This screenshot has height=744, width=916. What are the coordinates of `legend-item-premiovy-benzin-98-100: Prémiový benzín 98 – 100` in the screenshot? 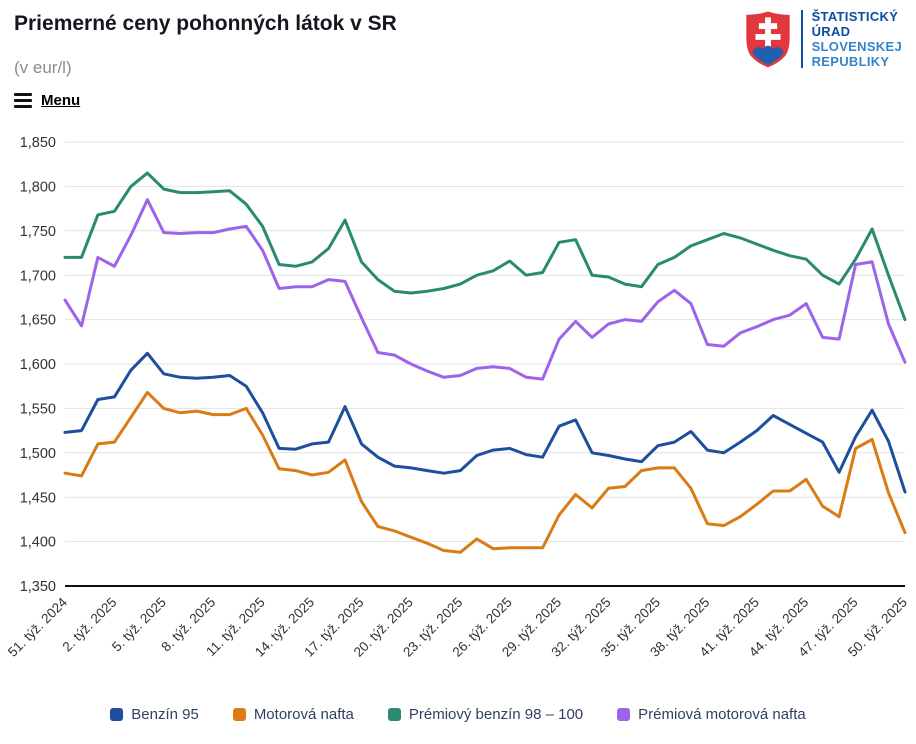 It's located at (485, 714).